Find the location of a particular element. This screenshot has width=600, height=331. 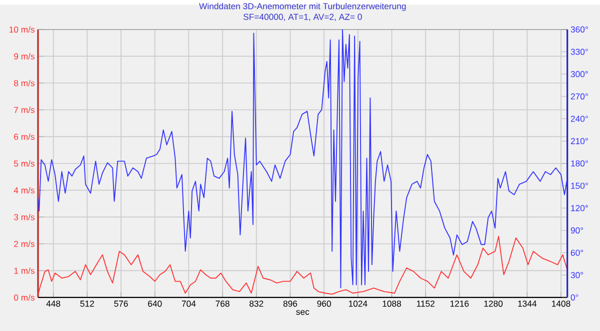

x-tick-label: 1088 is located at coordinates (392, 303).